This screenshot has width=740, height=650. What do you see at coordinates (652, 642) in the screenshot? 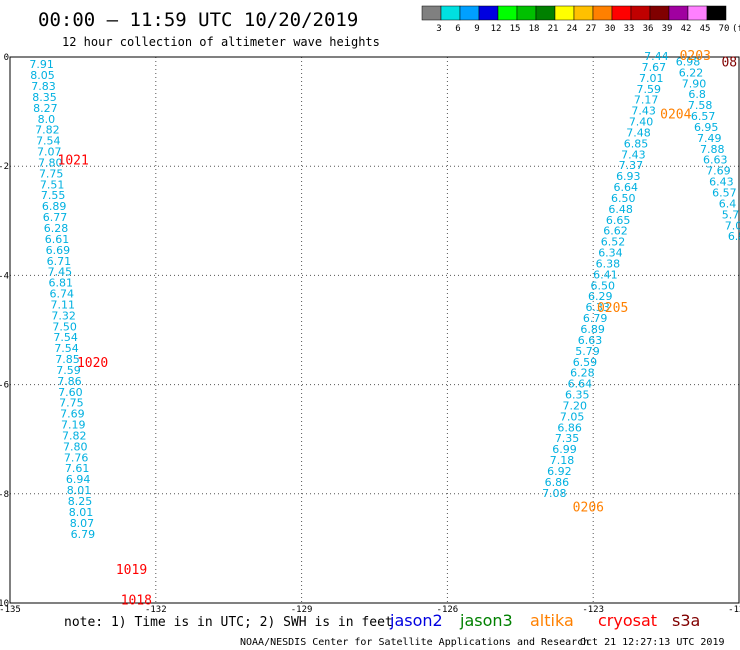
I see `footer-timestamp: Oct 21 12:27:13 UTC 2019` at bounding box center [652, 642].